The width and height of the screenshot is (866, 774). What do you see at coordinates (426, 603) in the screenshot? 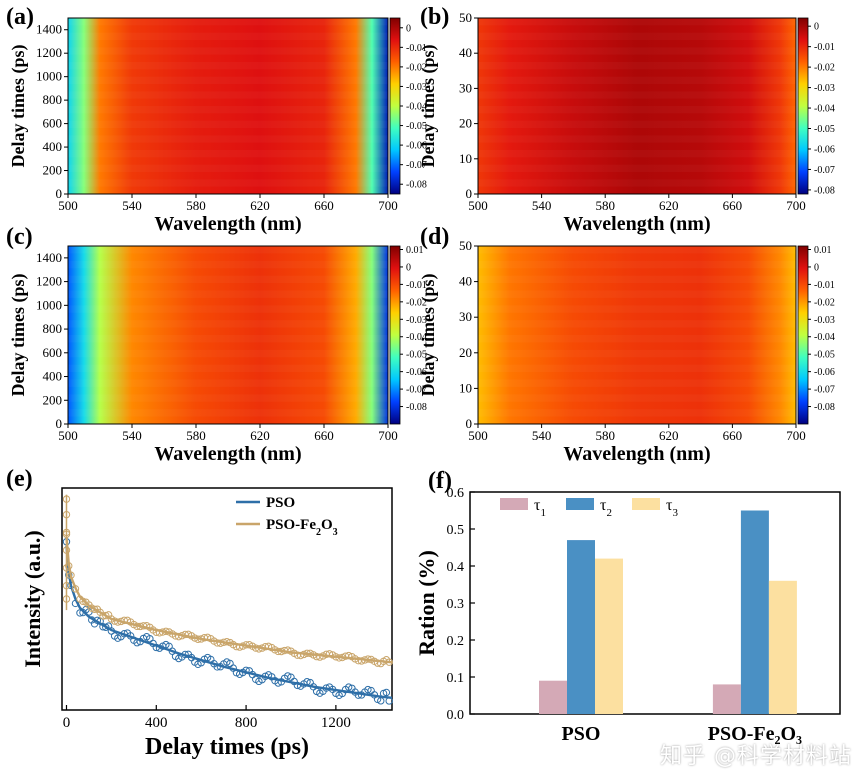
I see `y-axis-label: Ration (%)` at bounding box center [426, 603].